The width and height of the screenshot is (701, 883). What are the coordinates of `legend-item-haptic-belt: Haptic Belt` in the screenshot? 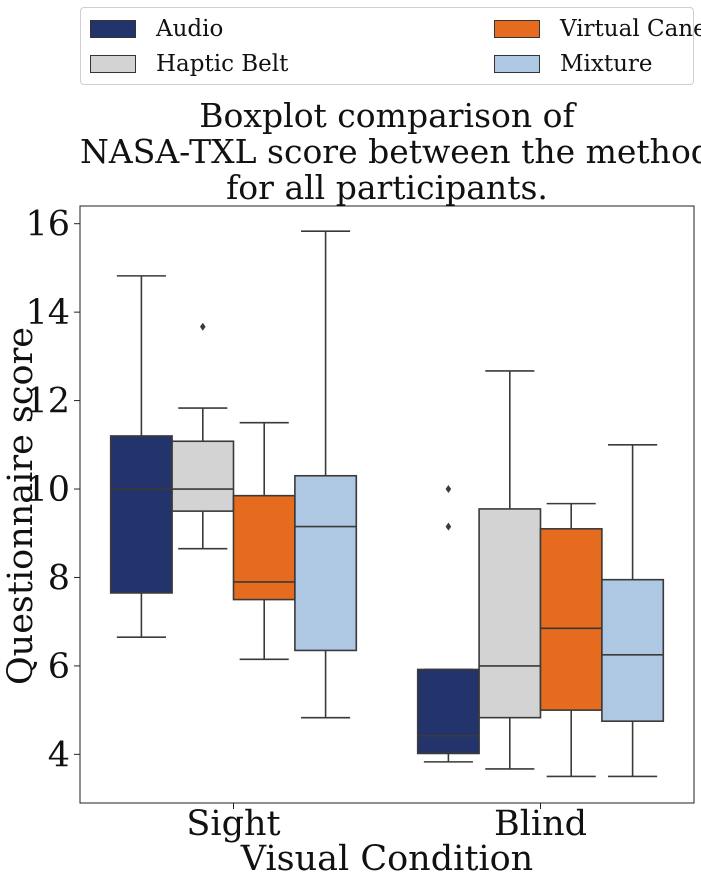 It's located at (189, 64).